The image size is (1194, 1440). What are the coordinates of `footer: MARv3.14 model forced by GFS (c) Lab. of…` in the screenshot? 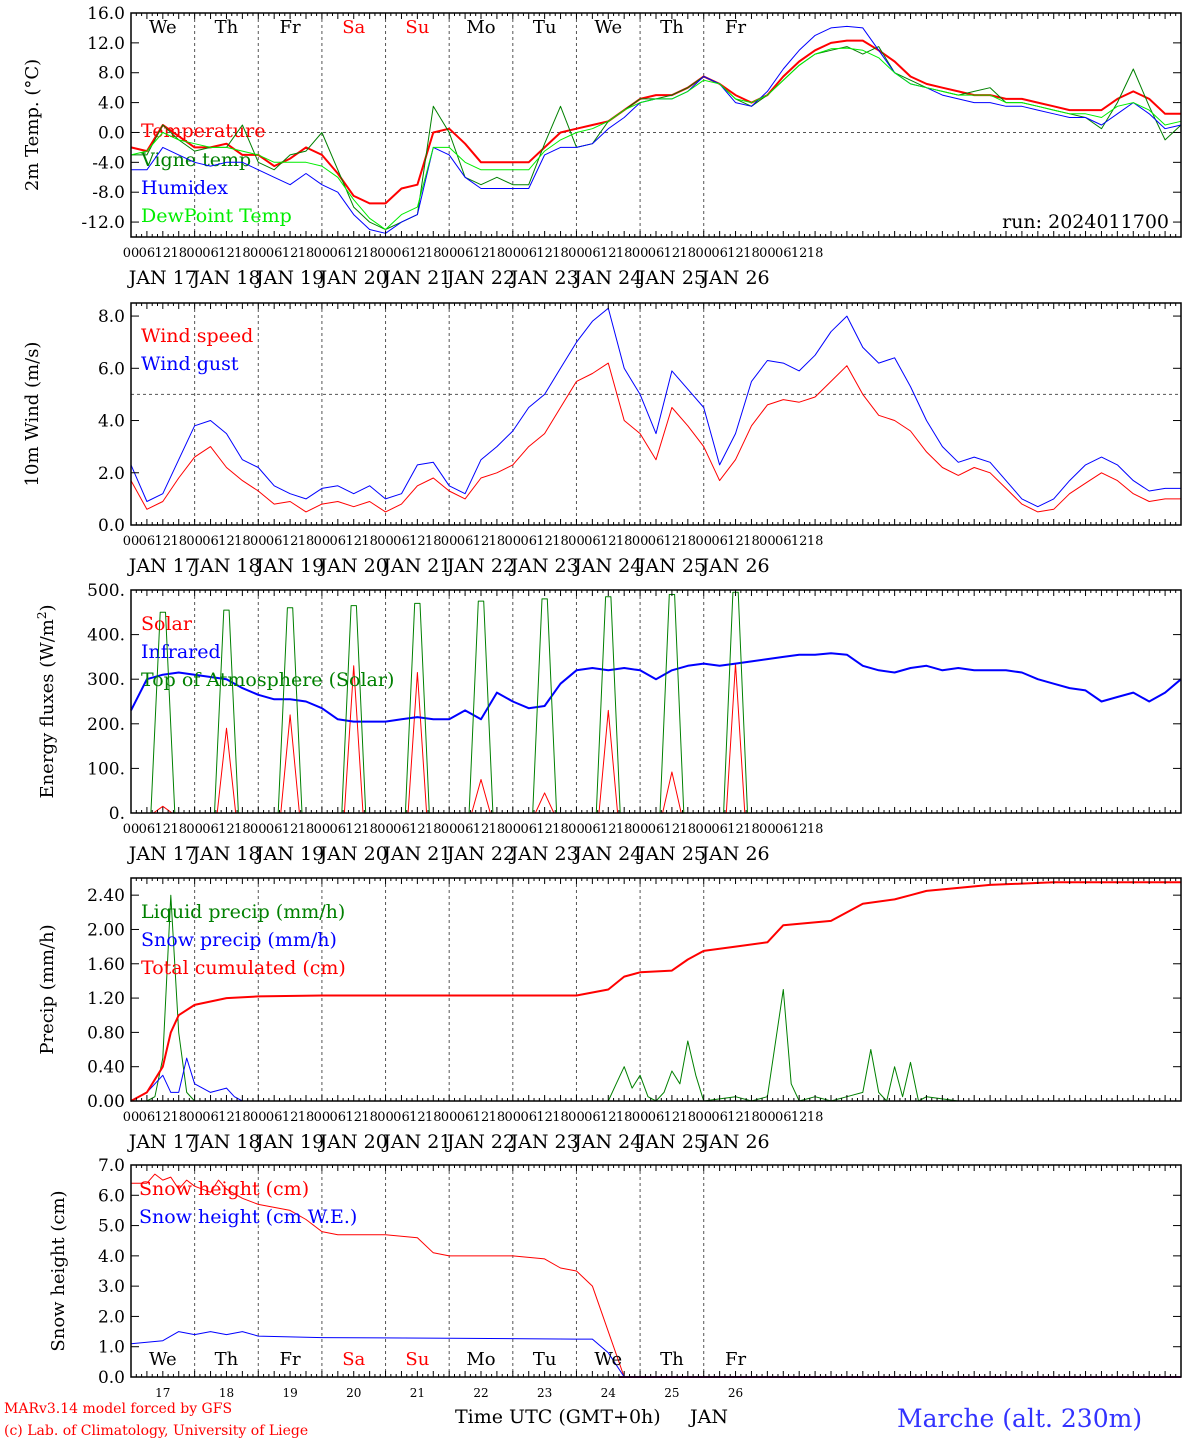 It's located at (573, 1420).